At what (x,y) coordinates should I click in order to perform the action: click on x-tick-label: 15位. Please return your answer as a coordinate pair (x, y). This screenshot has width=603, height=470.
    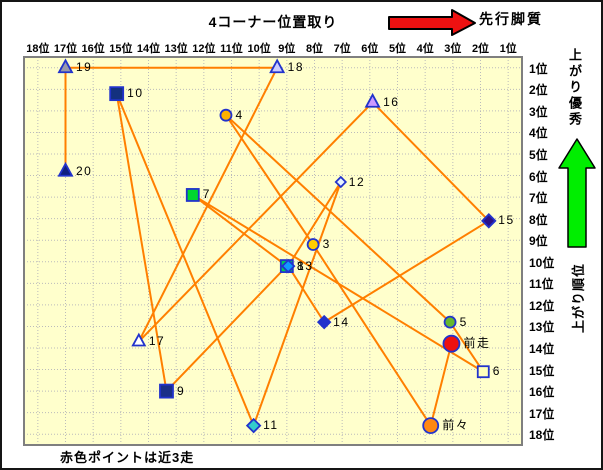
    Looking at the image, I should click on (121, 49).